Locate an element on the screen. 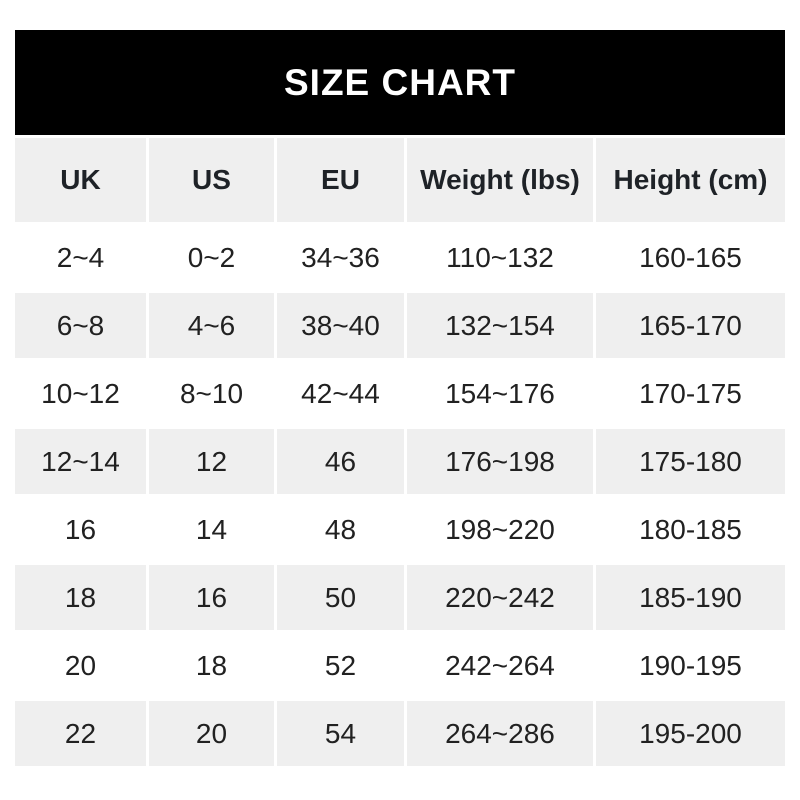 This screenshot has height=800, width=800. table-cell: 0~2 is located at coordinates (211, 257).